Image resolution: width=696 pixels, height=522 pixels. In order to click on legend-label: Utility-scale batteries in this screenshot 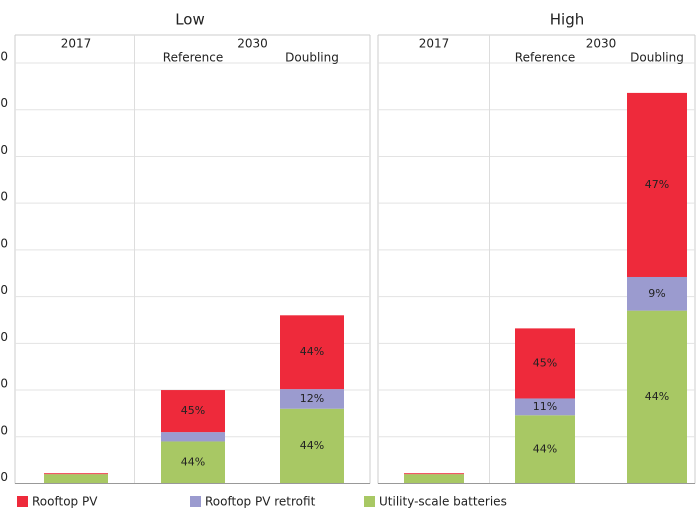, I will do `click(443, 502)`.